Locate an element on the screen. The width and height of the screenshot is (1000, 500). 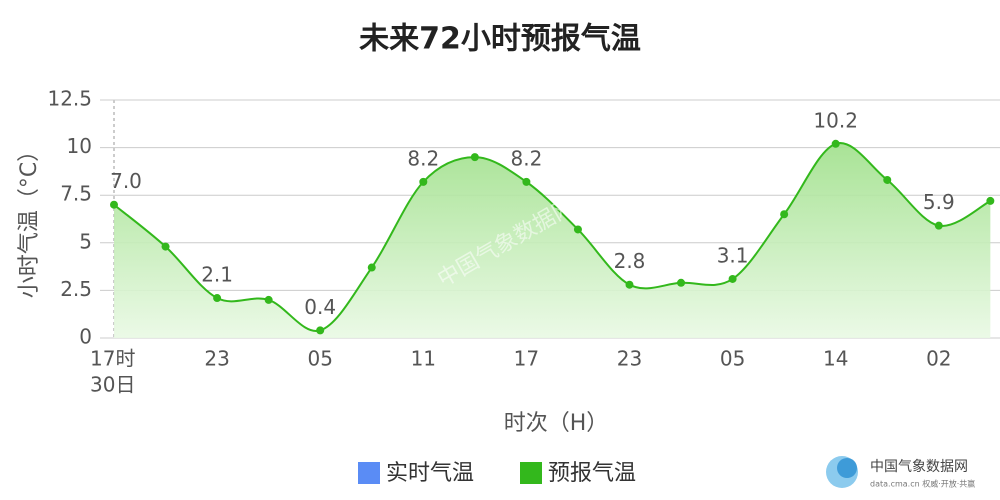
x-tick-label: 11 is located at coordinates (423, 359).